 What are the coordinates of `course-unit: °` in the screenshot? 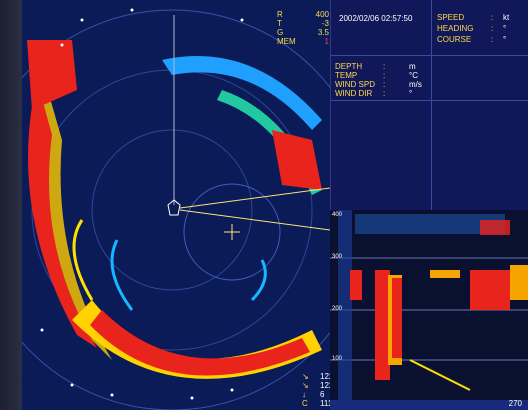 It's located at (505, 39).